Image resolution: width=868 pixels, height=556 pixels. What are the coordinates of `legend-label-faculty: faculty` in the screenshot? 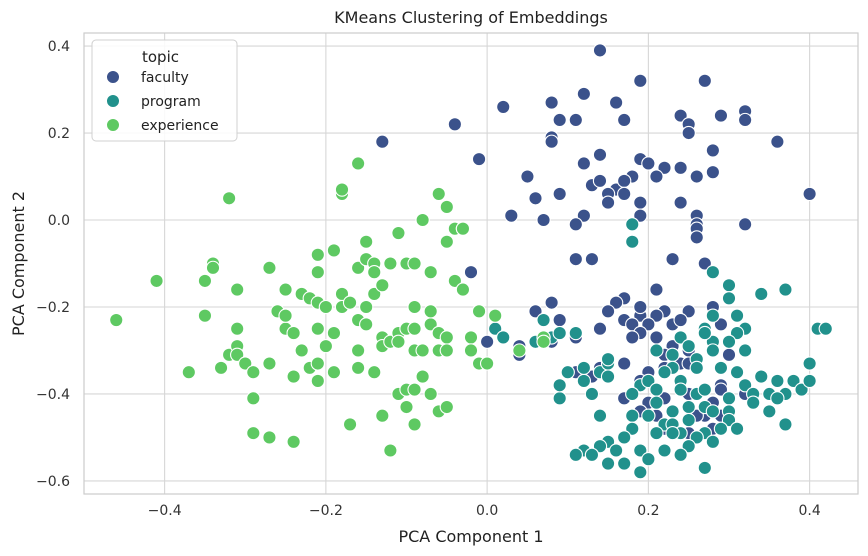 It's located at (165, 78).